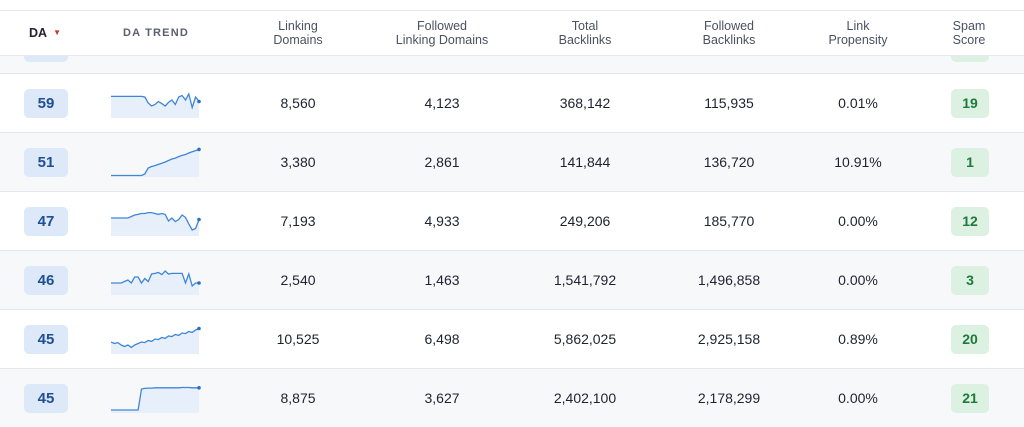  Describe the element at coordinates (585, 221) in the screenshot. I see `total-backlinks-cell: 249,206` at that location.